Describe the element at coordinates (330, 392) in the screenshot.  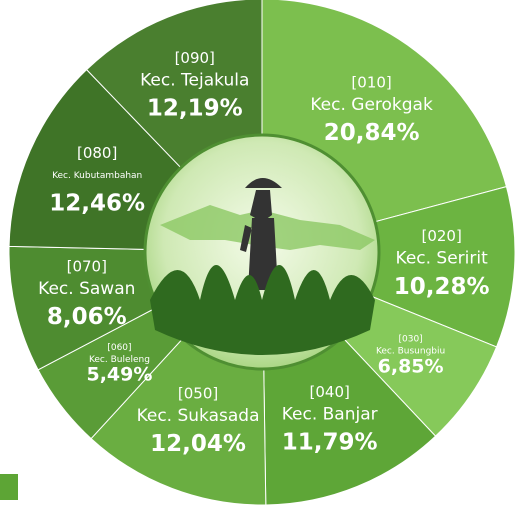
I see `code-label: [040]` at that location.